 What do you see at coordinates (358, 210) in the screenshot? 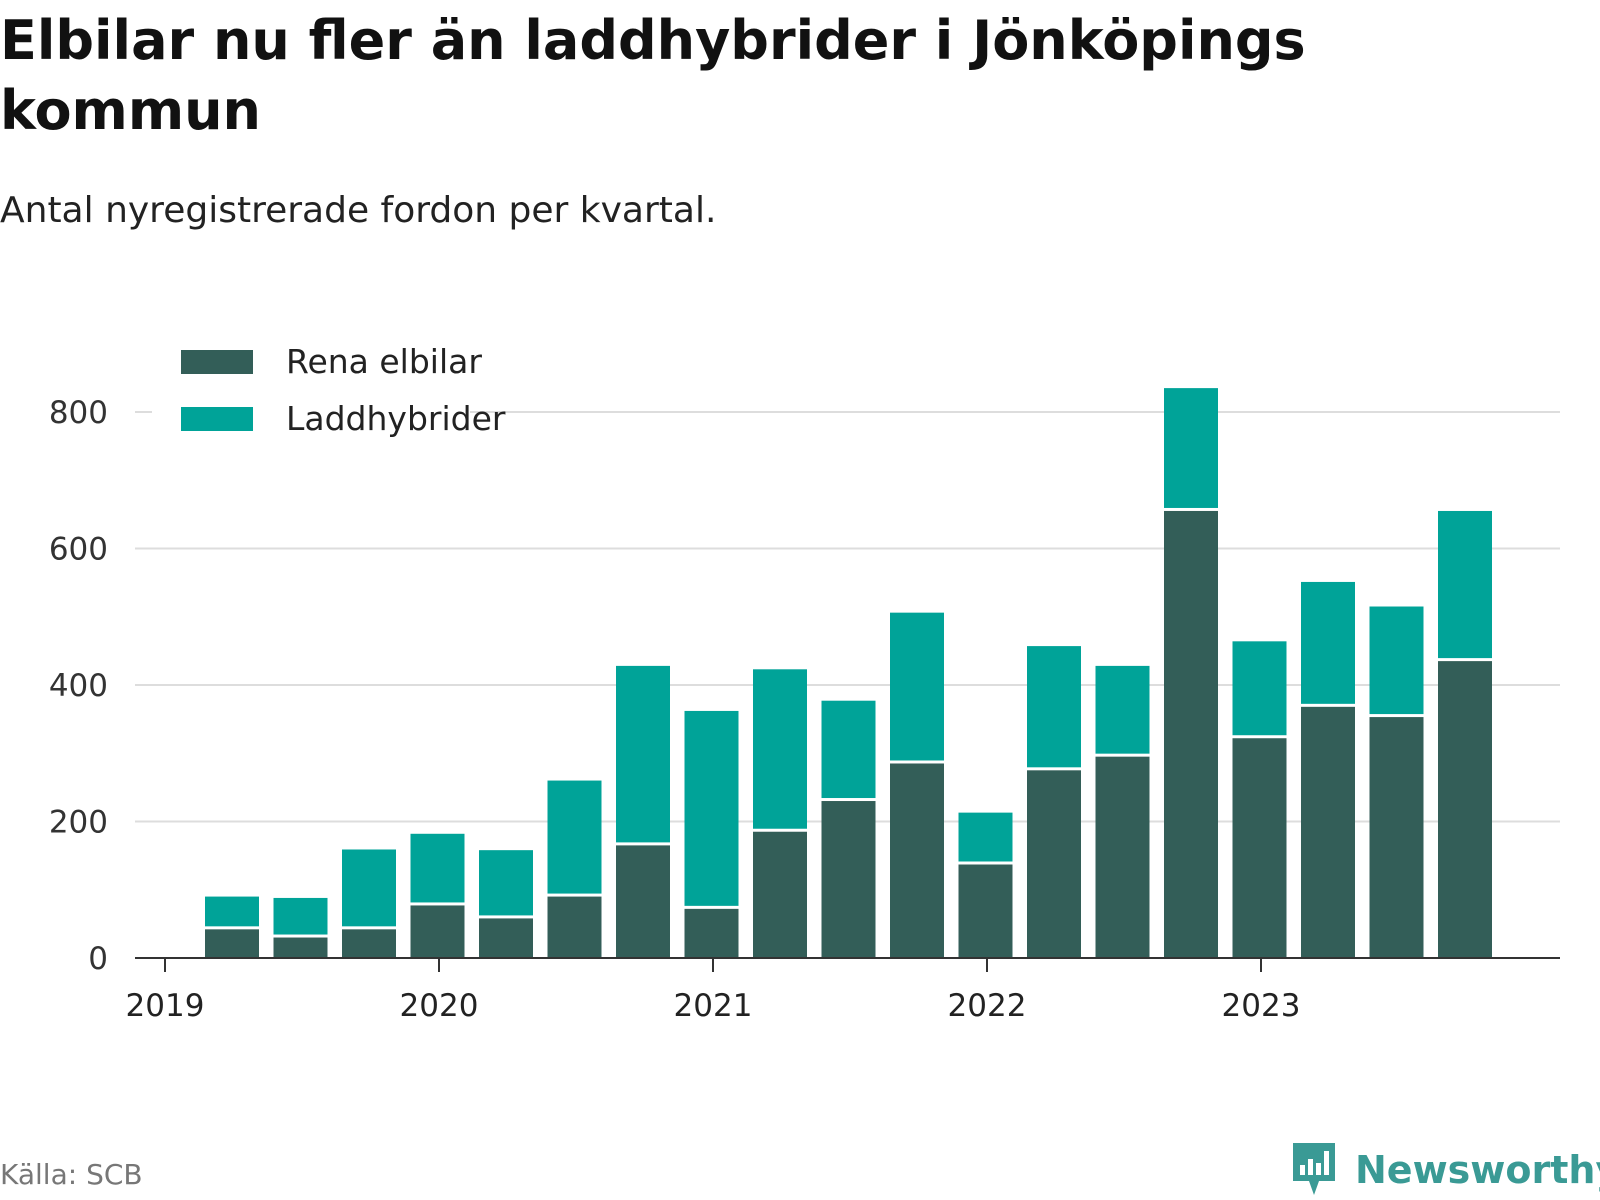
I see `chart-subtitle: Antal nyregistrerade fordon per kvartal.` at bounding box center [358, 210].